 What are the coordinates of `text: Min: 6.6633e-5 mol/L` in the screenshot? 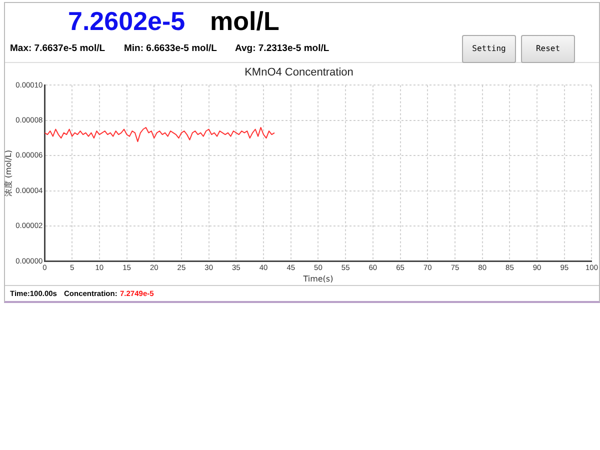 It's located at (170, 48).